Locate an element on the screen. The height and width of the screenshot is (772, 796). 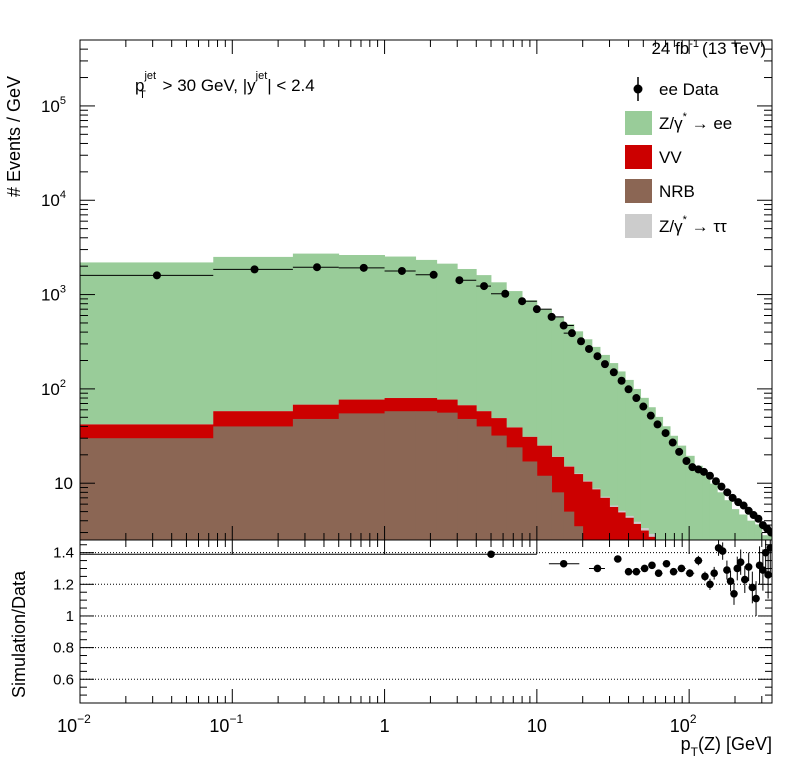
legend-swatch-z-ee is located at coordinates (638, 123).